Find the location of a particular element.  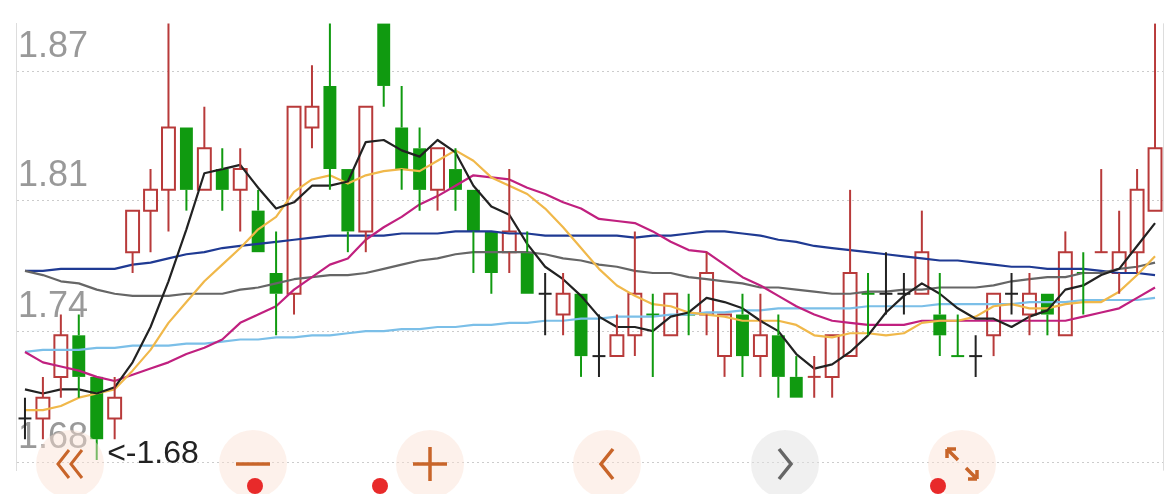

annotation: <-1.68 is located at coordinates (153, 451).